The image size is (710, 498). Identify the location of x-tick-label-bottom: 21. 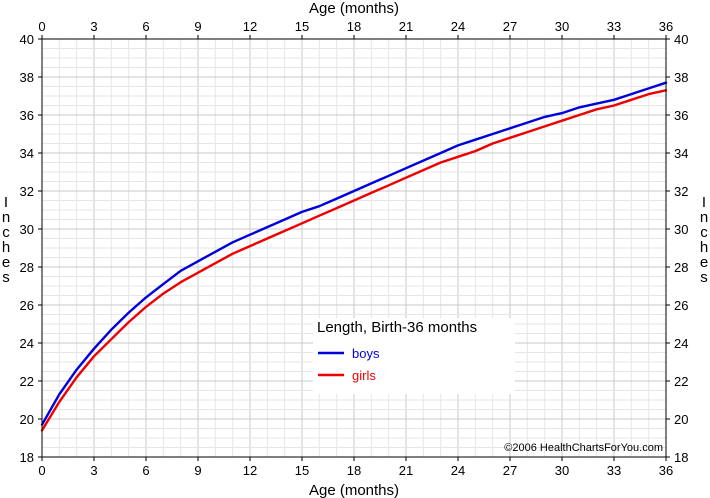
(406, 470).